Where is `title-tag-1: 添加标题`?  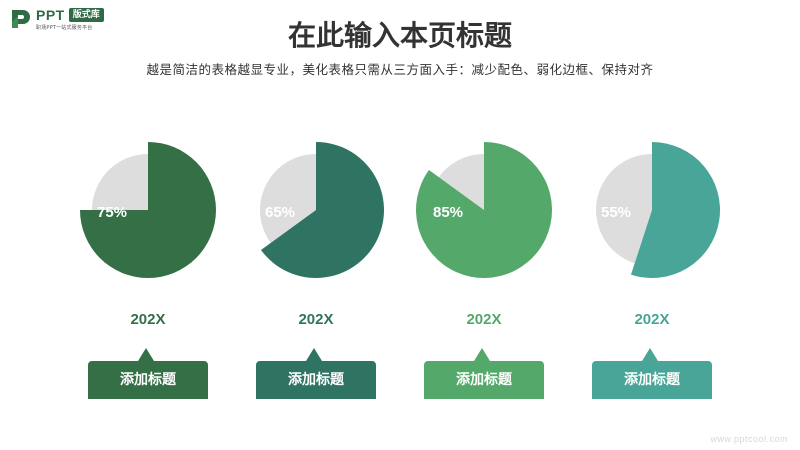
title-tag-1: 添加标题 is located at coordinates (148, 380).